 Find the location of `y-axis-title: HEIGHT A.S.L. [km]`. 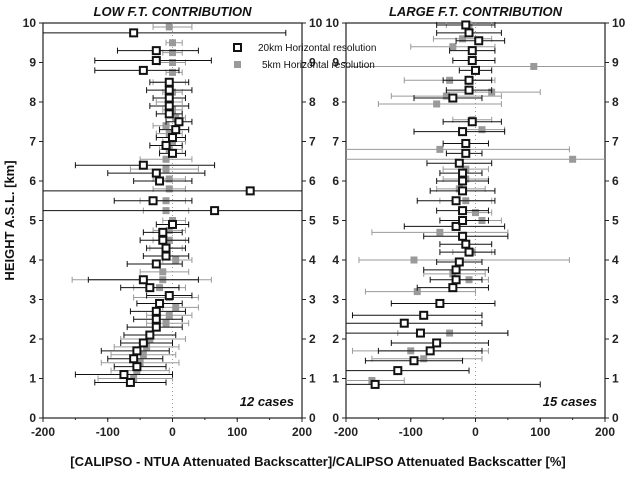

y-axis-title: HEIGHT A.S.L. [km] is located at coordinates (9, 220).